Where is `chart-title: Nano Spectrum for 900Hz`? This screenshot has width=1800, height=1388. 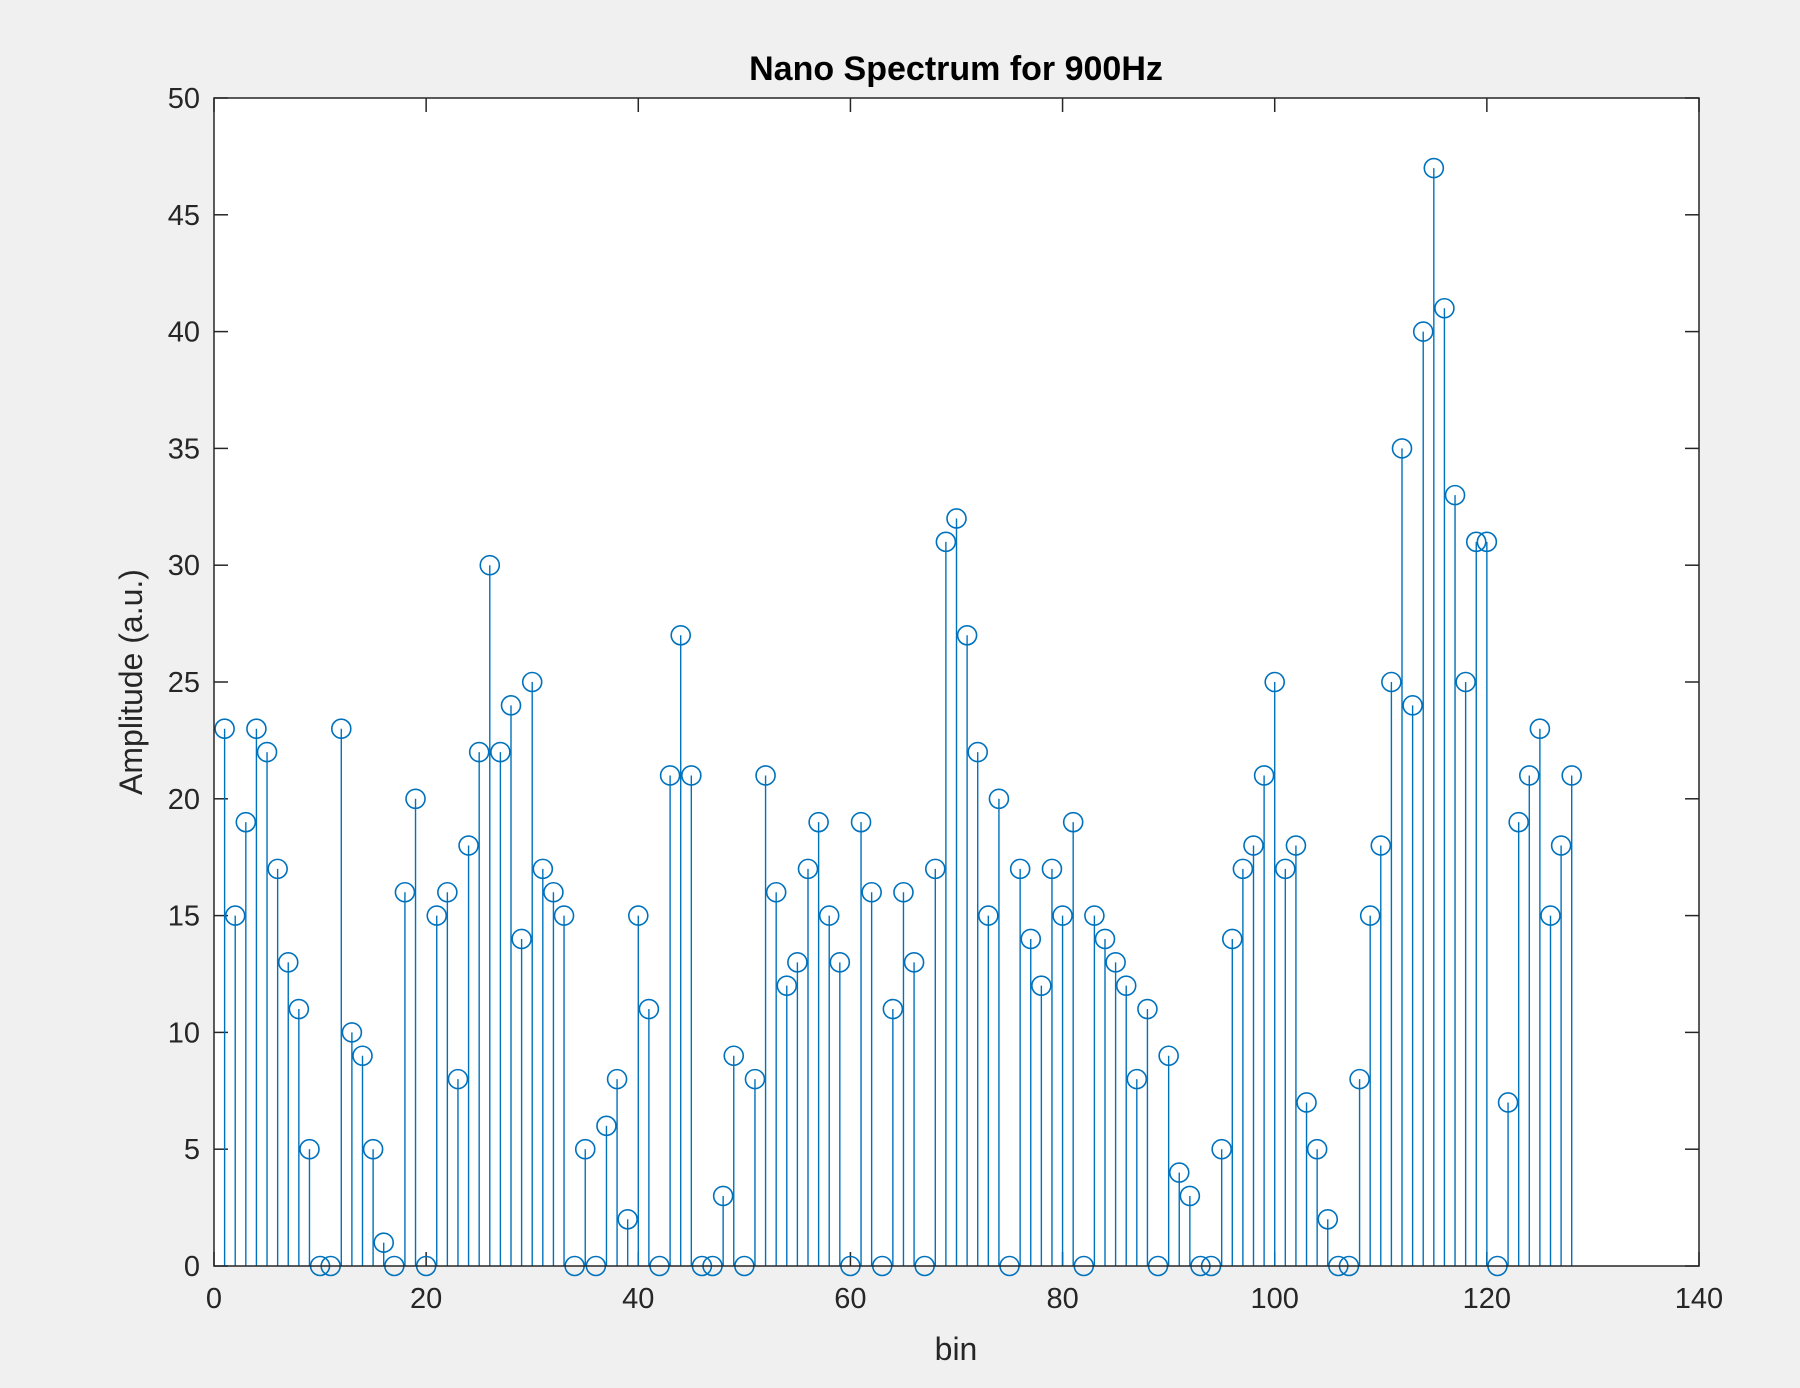
chart-title: Nano Spectrum for 900Hz is located at coordinates (956, 69).